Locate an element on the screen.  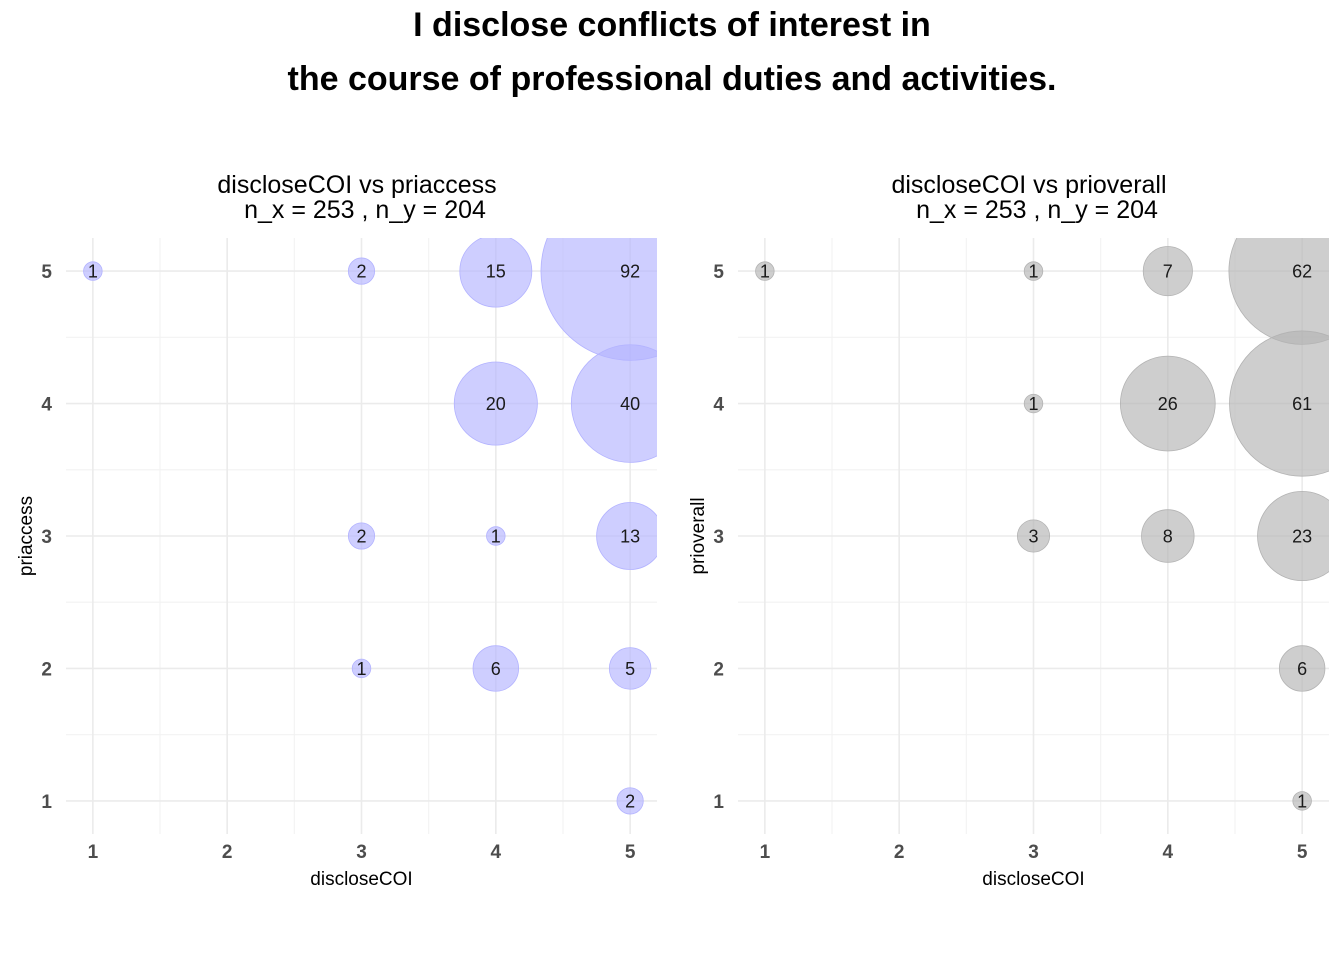
count-label: 7 is located at coordinates (1168, 272).